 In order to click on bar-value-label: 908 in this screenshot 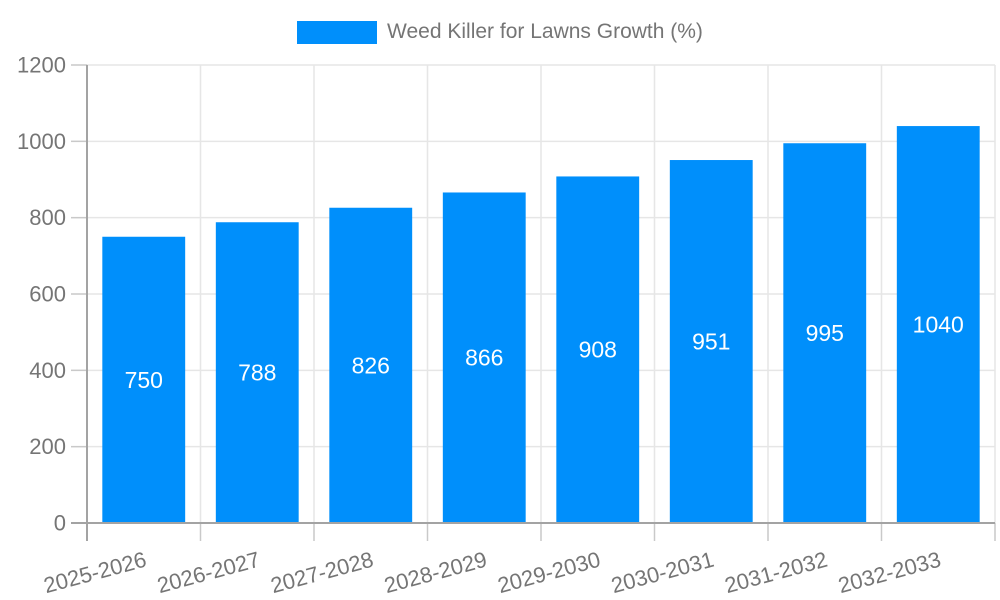, I will do `click(598, 350)`.